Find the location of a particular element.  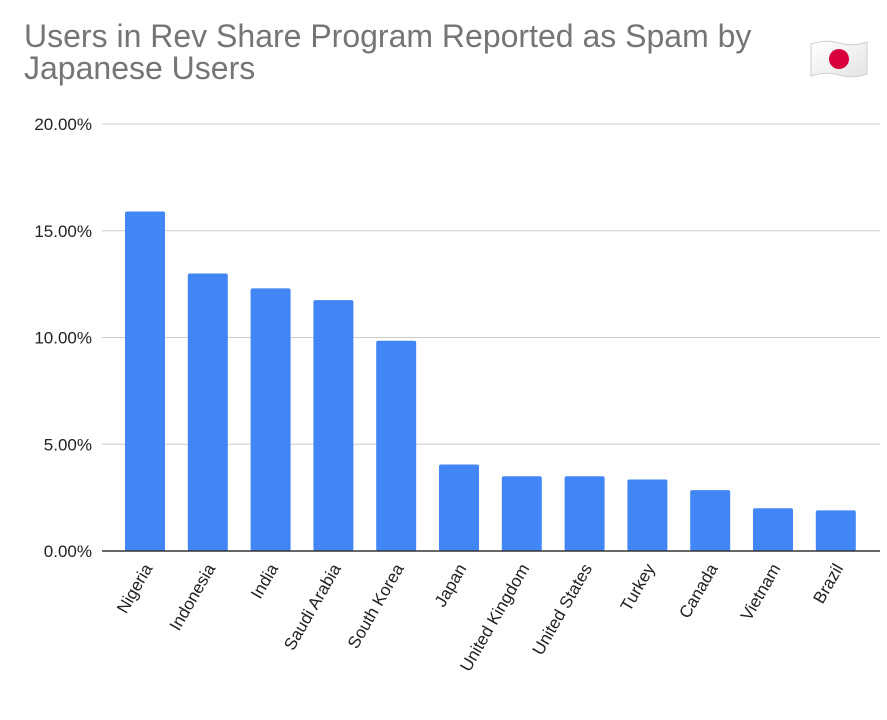

x-category-label: Canada is located at coordinates (698, 591).